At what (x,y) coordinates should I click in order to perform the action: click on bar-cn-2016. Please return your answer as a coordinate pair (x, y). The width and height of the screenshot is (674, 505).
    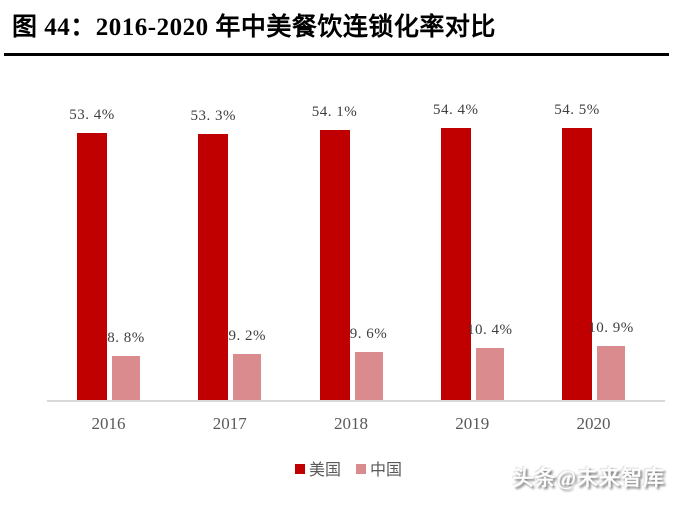
    Looking at the image, I should click on (126, 378).